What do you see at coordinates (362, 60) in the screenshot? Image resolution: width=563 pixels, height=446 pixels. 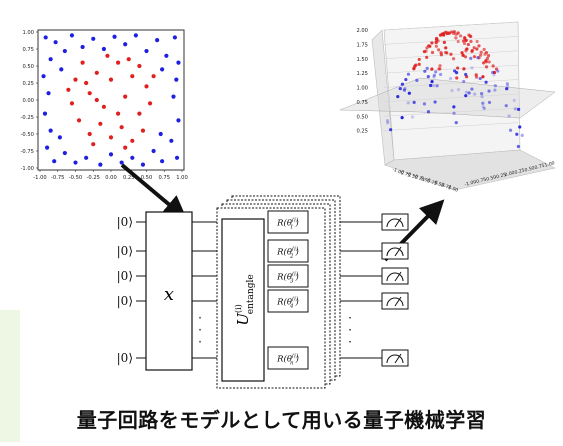 I see `z-tick-label: 1.50` at bounding box center [362, 60].